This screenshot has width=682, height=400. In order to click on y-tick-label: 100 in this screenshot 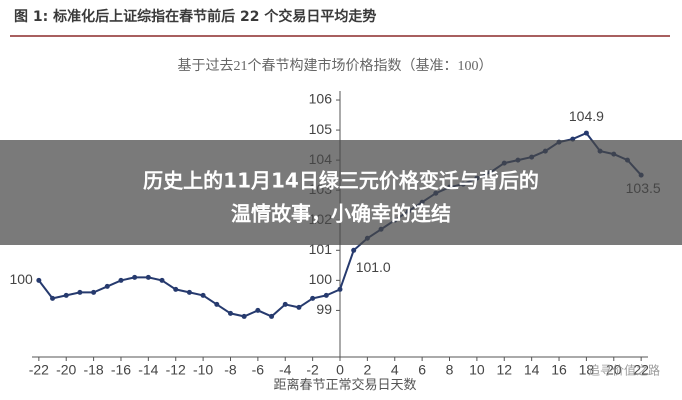, I will do `click(321, 279)`.